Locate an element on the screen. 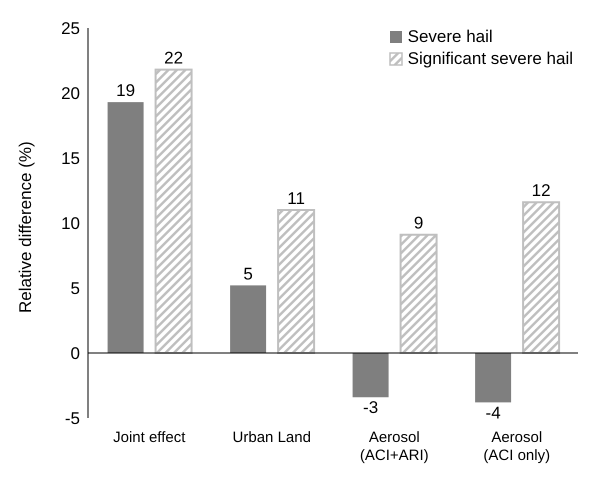  y-tick-label: 10 is located at coordinates (70, 224).